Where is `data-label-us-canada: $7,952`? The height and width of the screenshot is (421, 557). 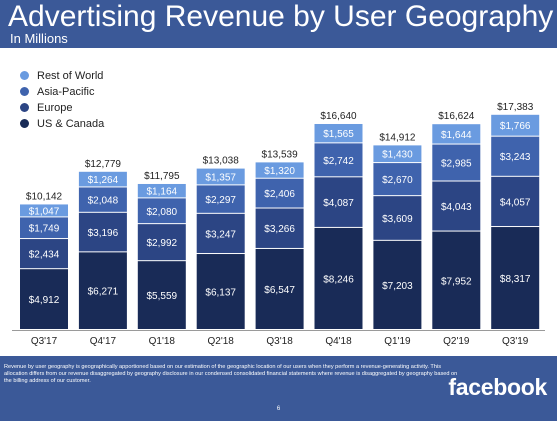 data-label-us-canada: $7,952 is located at coordinates (456, 281).